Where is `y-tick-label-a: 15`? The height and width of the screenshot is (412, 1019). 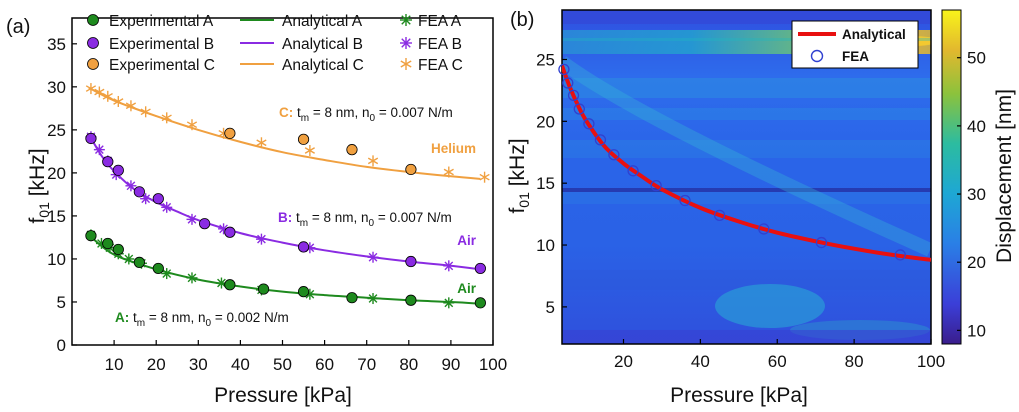
y-tick-label-a: 15 is located at coordinates (56, 216).